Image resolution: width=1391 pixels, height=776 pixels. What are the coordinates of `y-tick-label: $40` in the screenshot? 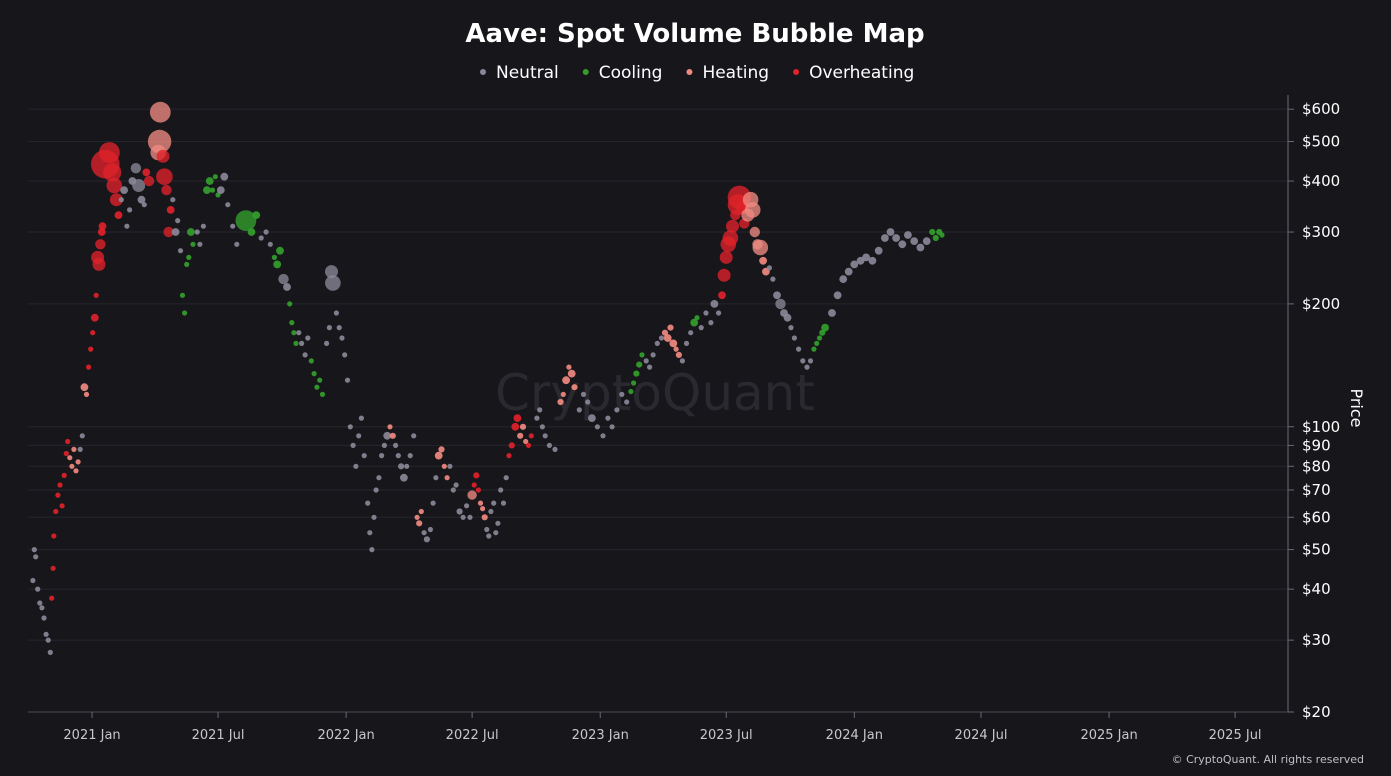 It's located at (1316, 589).